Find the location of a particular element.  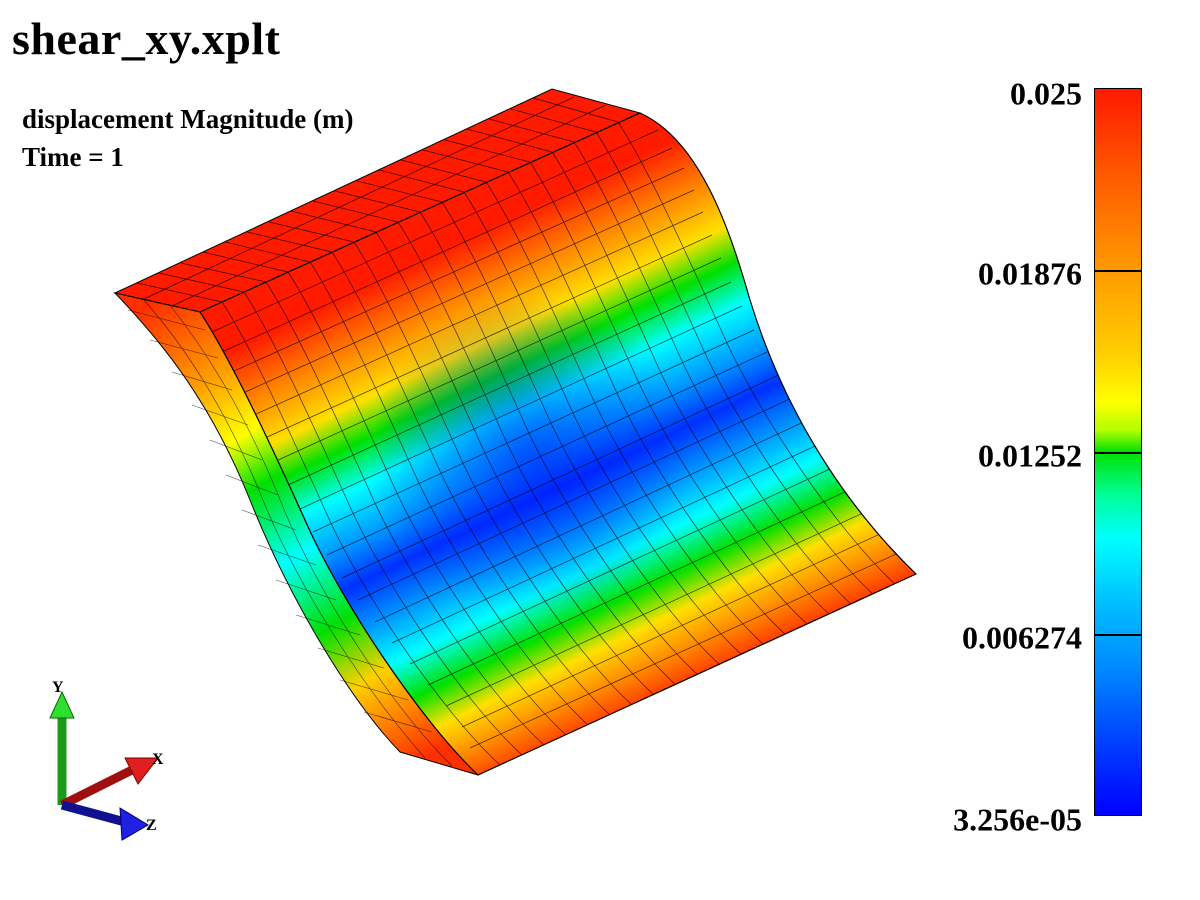

plot-title: shear_xy.xplt is located at coordinates (146, 38).